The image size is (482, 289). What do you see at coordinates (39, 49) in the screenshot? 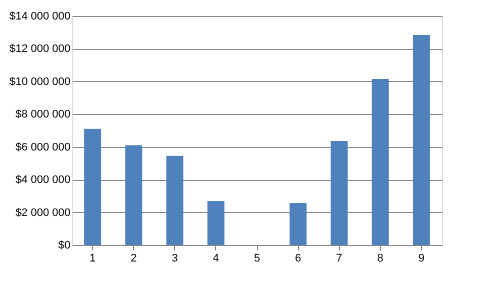
I see `y-tick-label: $12 000 000` at bounding box center [39, 49].